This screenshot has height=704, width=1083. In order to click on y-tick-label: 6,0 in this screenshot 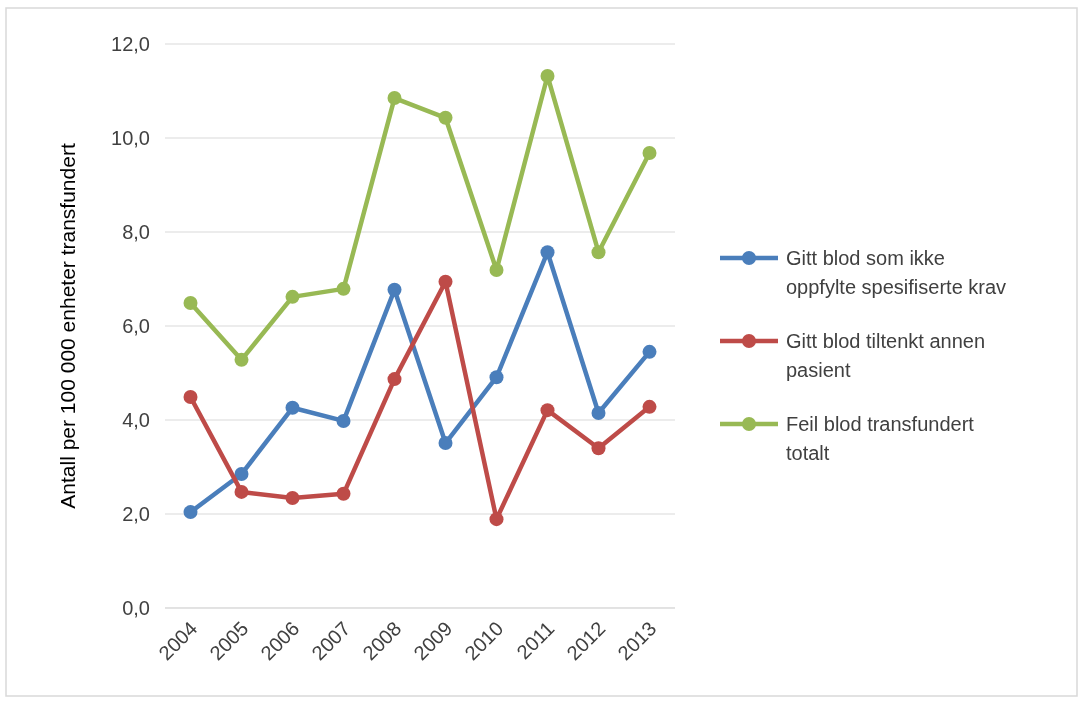, I will do `click(136, 326)`.